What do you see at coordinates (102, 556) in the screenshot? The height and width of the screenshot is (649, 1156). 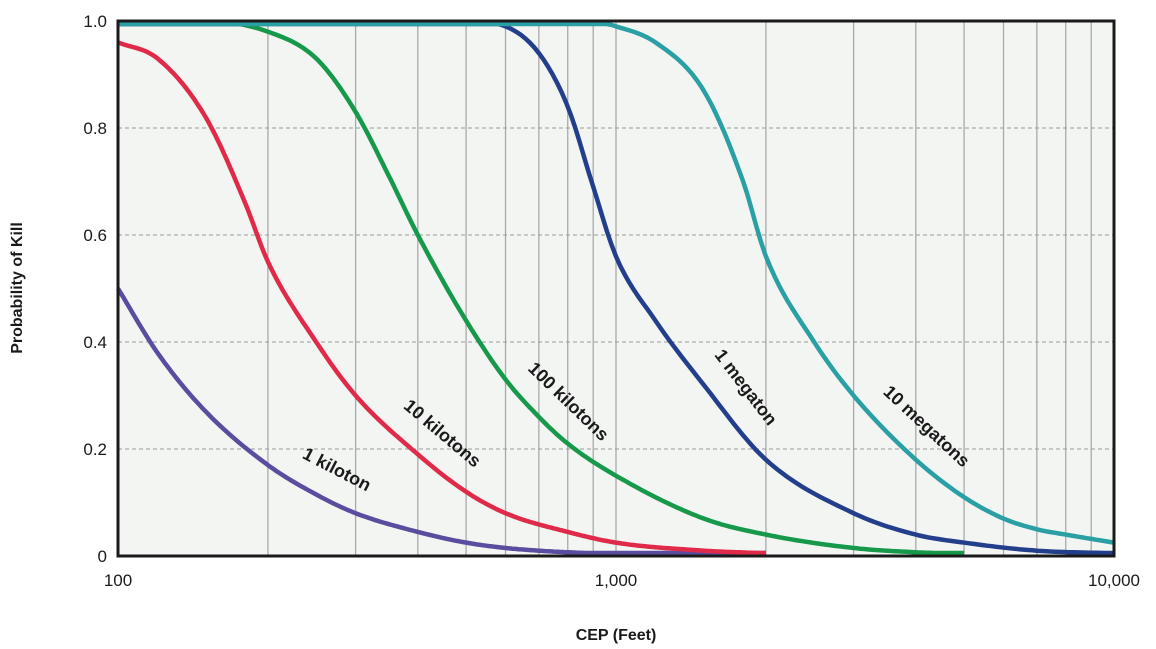 I see `y-tick-label: 0` at bounding box center [102, 556].